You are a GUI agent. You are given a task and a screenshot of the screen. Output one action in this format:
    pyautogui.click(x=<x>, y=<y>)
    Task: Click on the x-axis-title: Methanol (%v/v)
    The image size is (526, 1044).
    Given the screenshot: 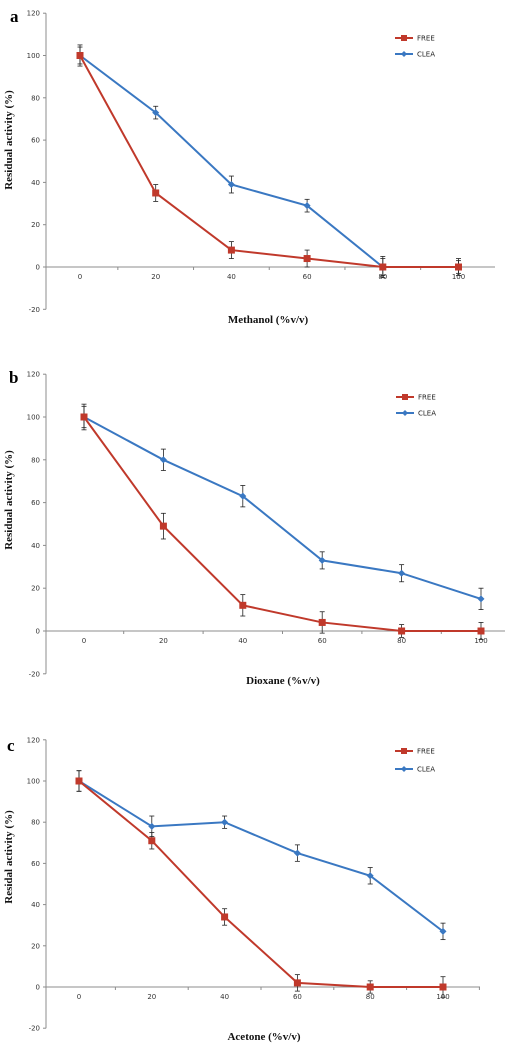 What is the action you would take?
    pyautogui.click(x=268, y=320)
    